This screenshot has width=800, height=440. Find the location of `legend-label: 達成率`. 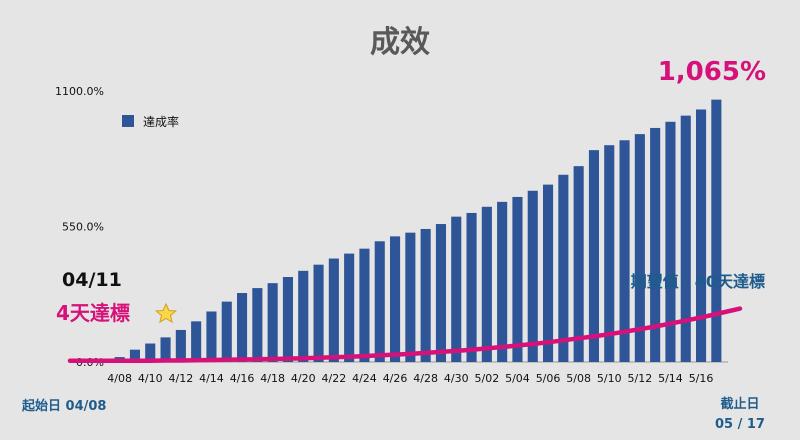

legend-label: 達成率 is located at coordinates (161, 121).